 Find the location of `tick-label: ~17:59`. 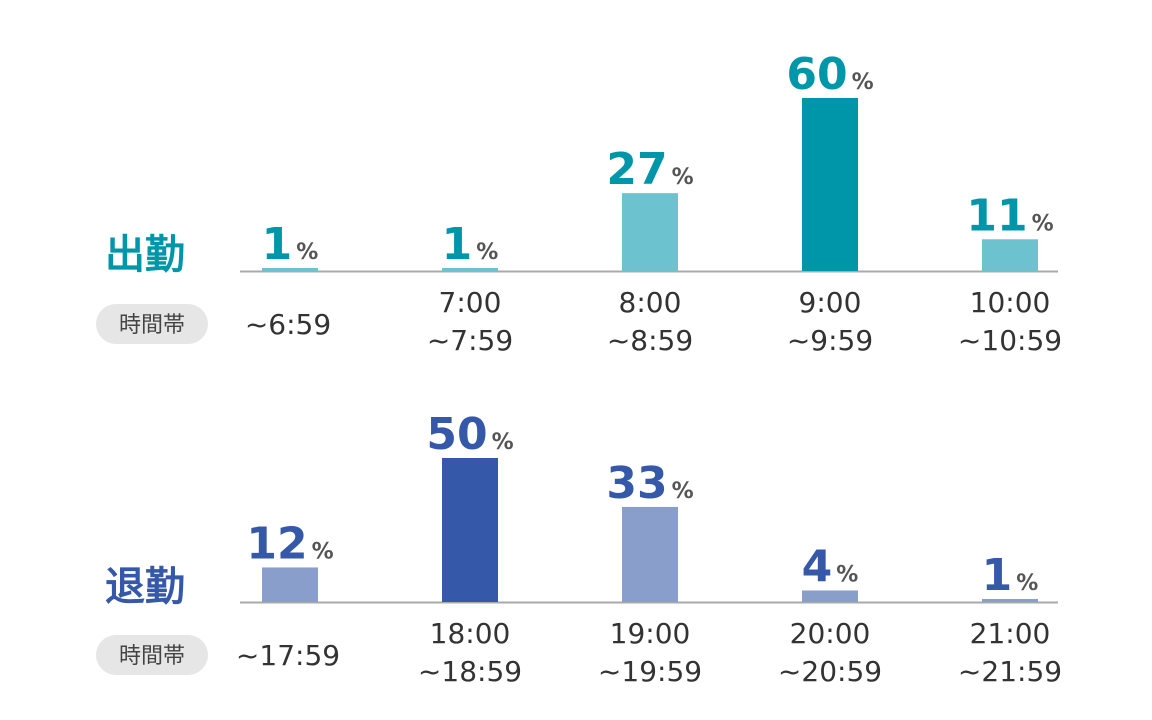

tick-label: ~17:59 is located at coordinates (288, 655).